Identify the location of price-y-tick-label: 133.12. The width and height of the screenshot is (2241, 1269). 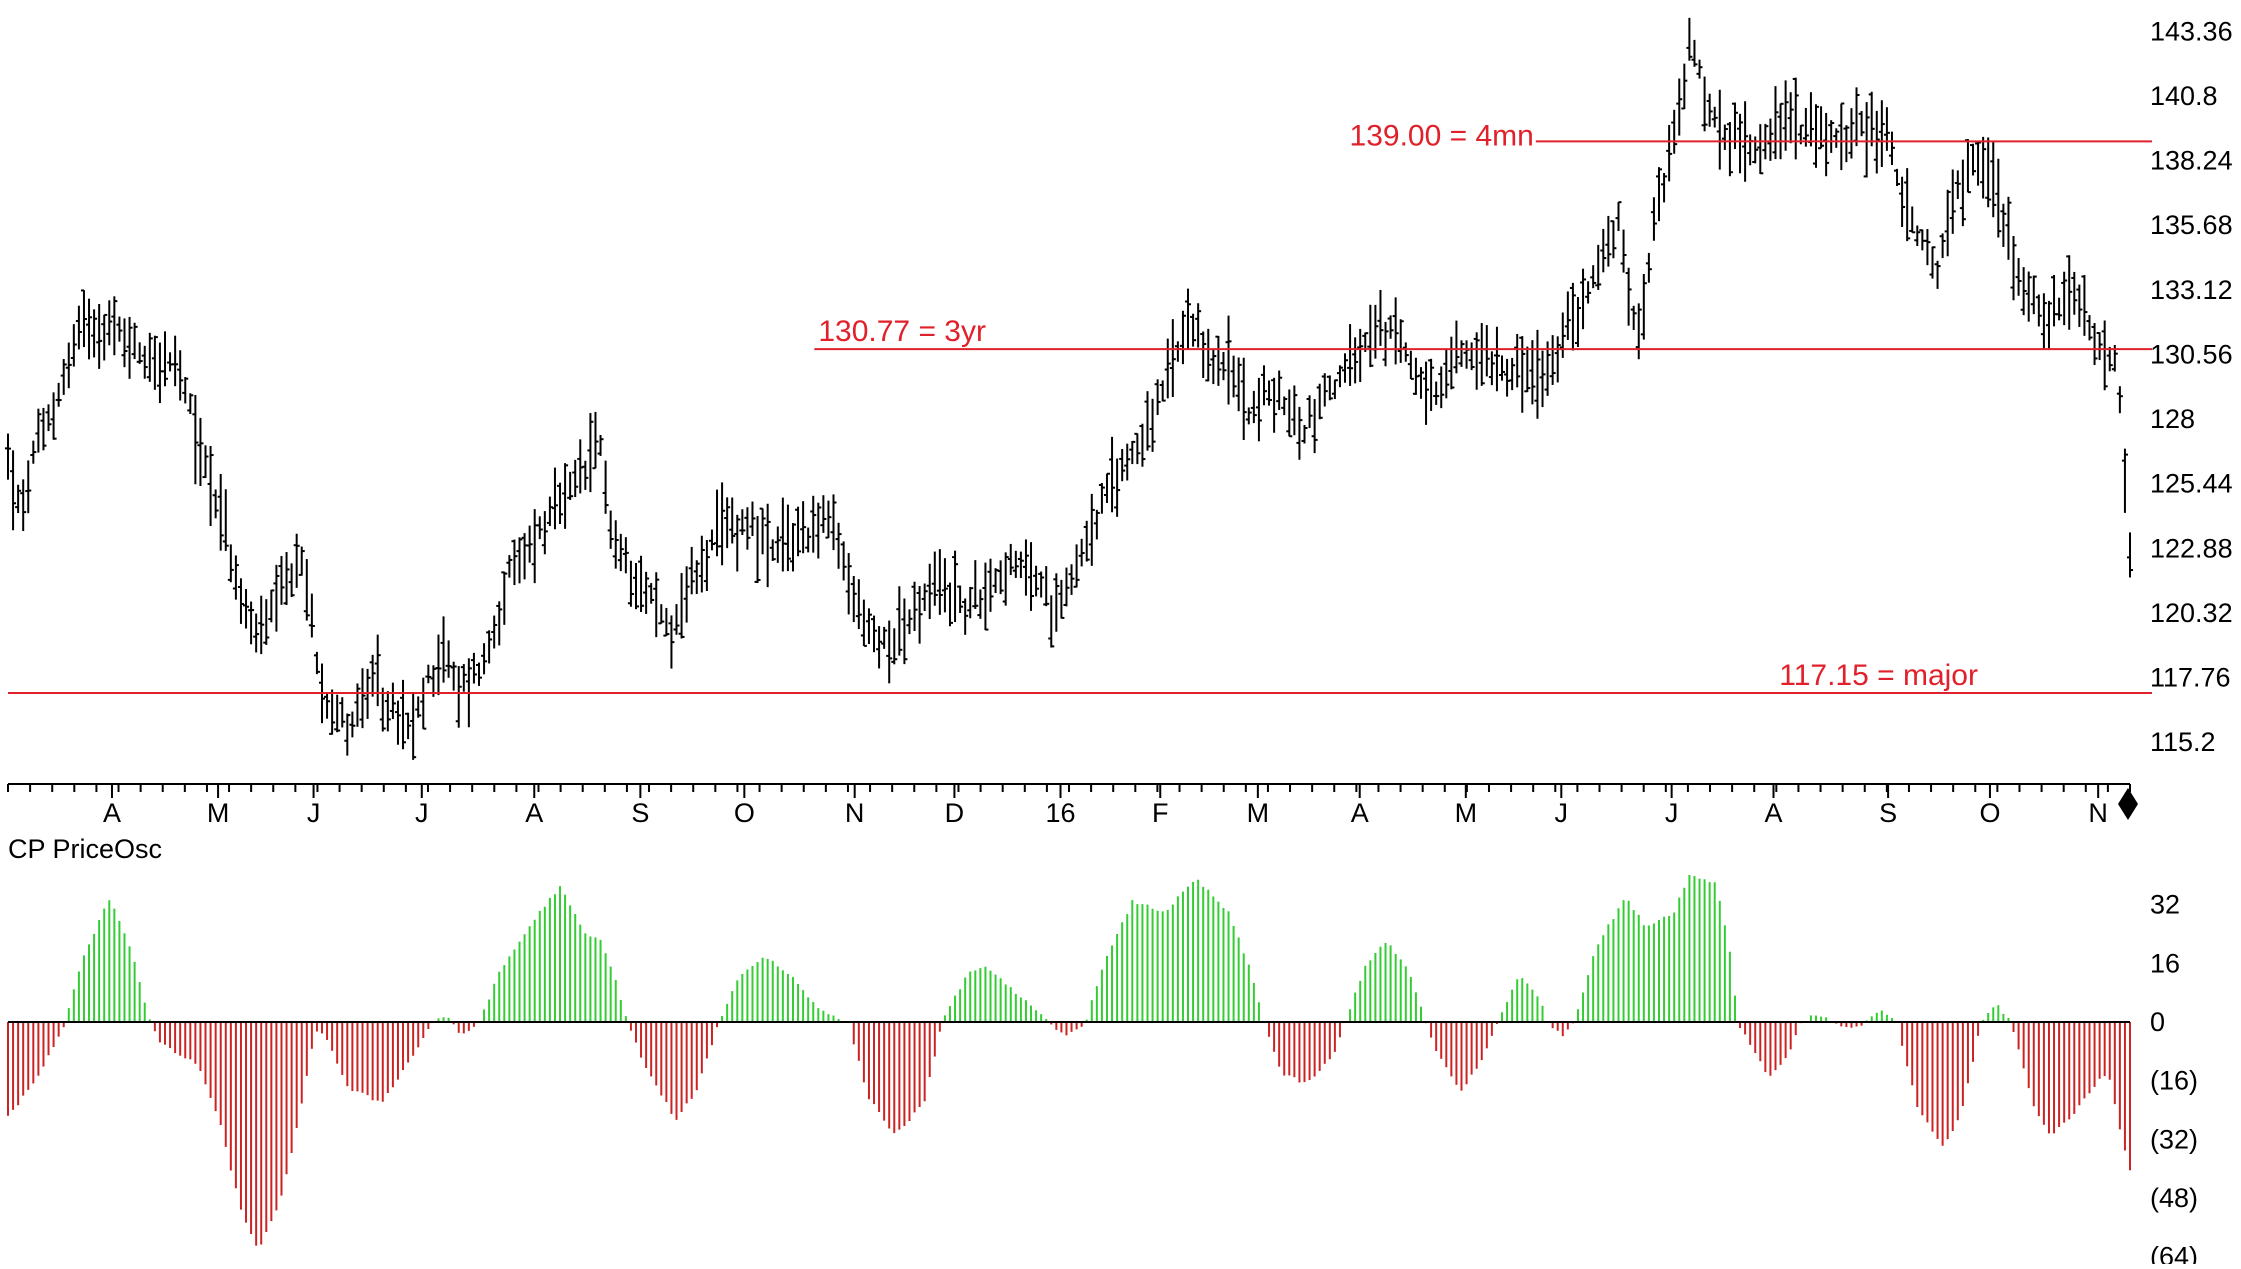
(2191, 290).